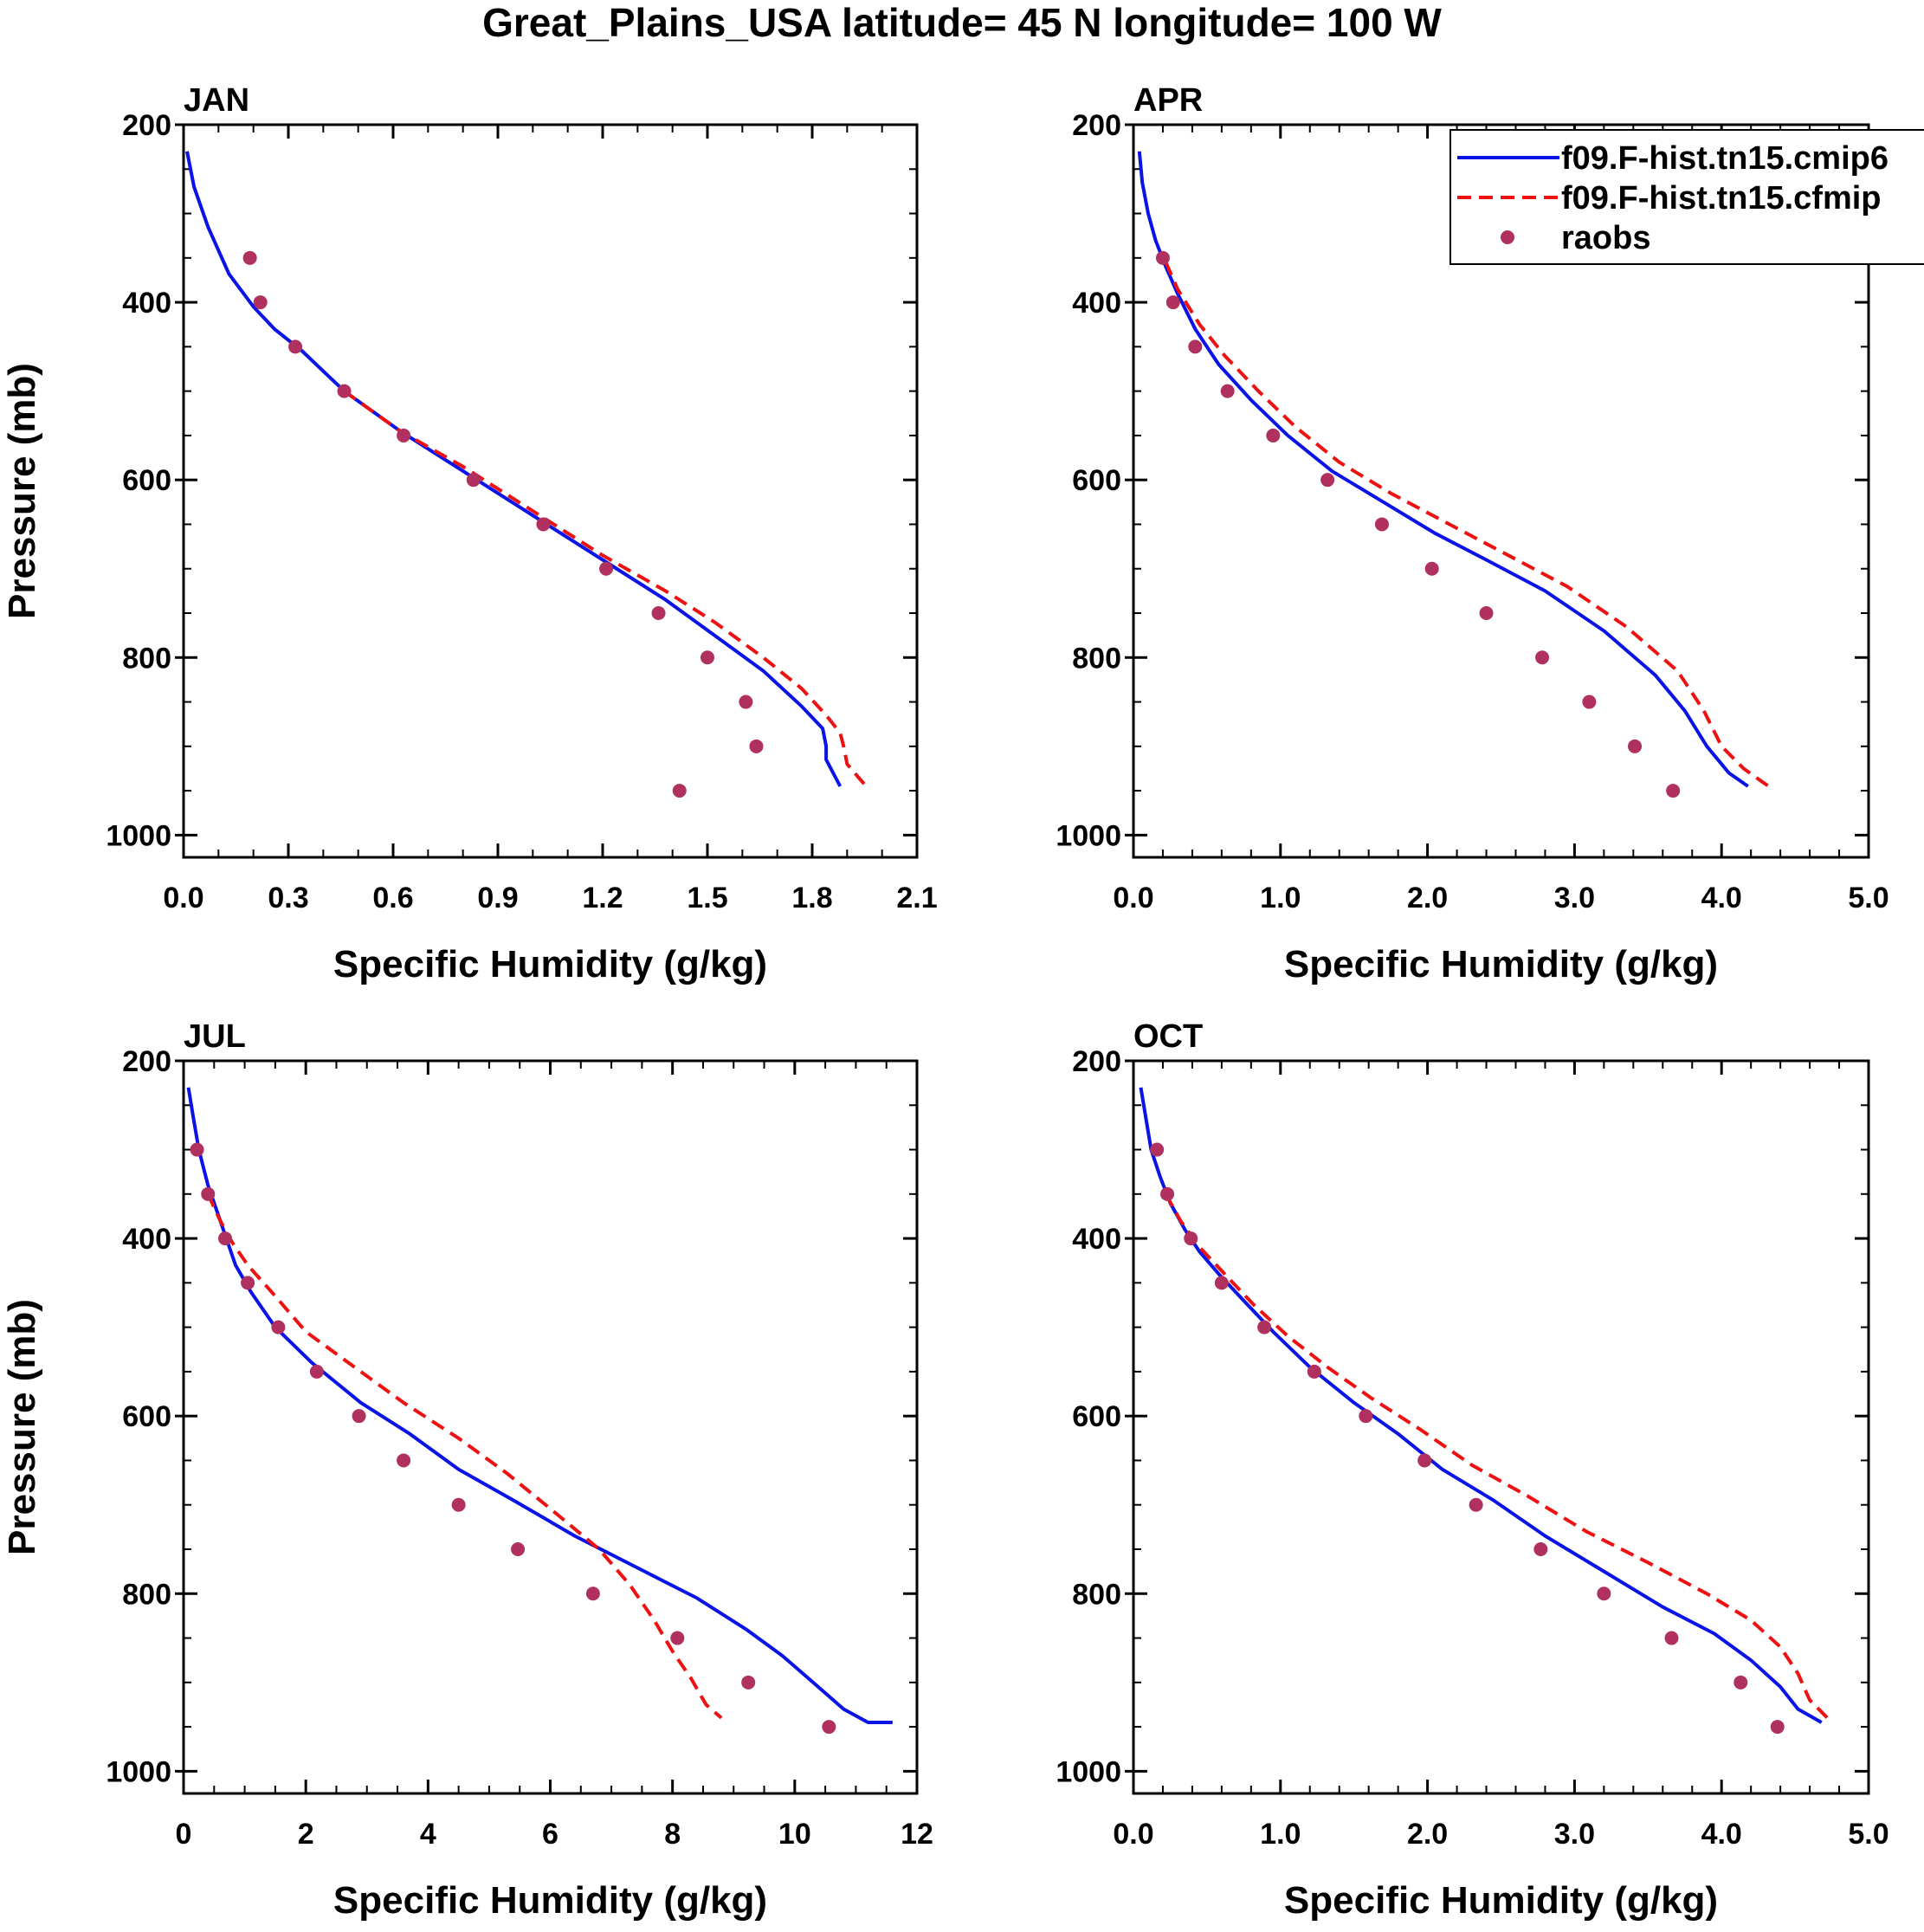  Describe the element at coordinates (498, 898) in the screenshot. I see `x-tick-label: 0.9` at that location.